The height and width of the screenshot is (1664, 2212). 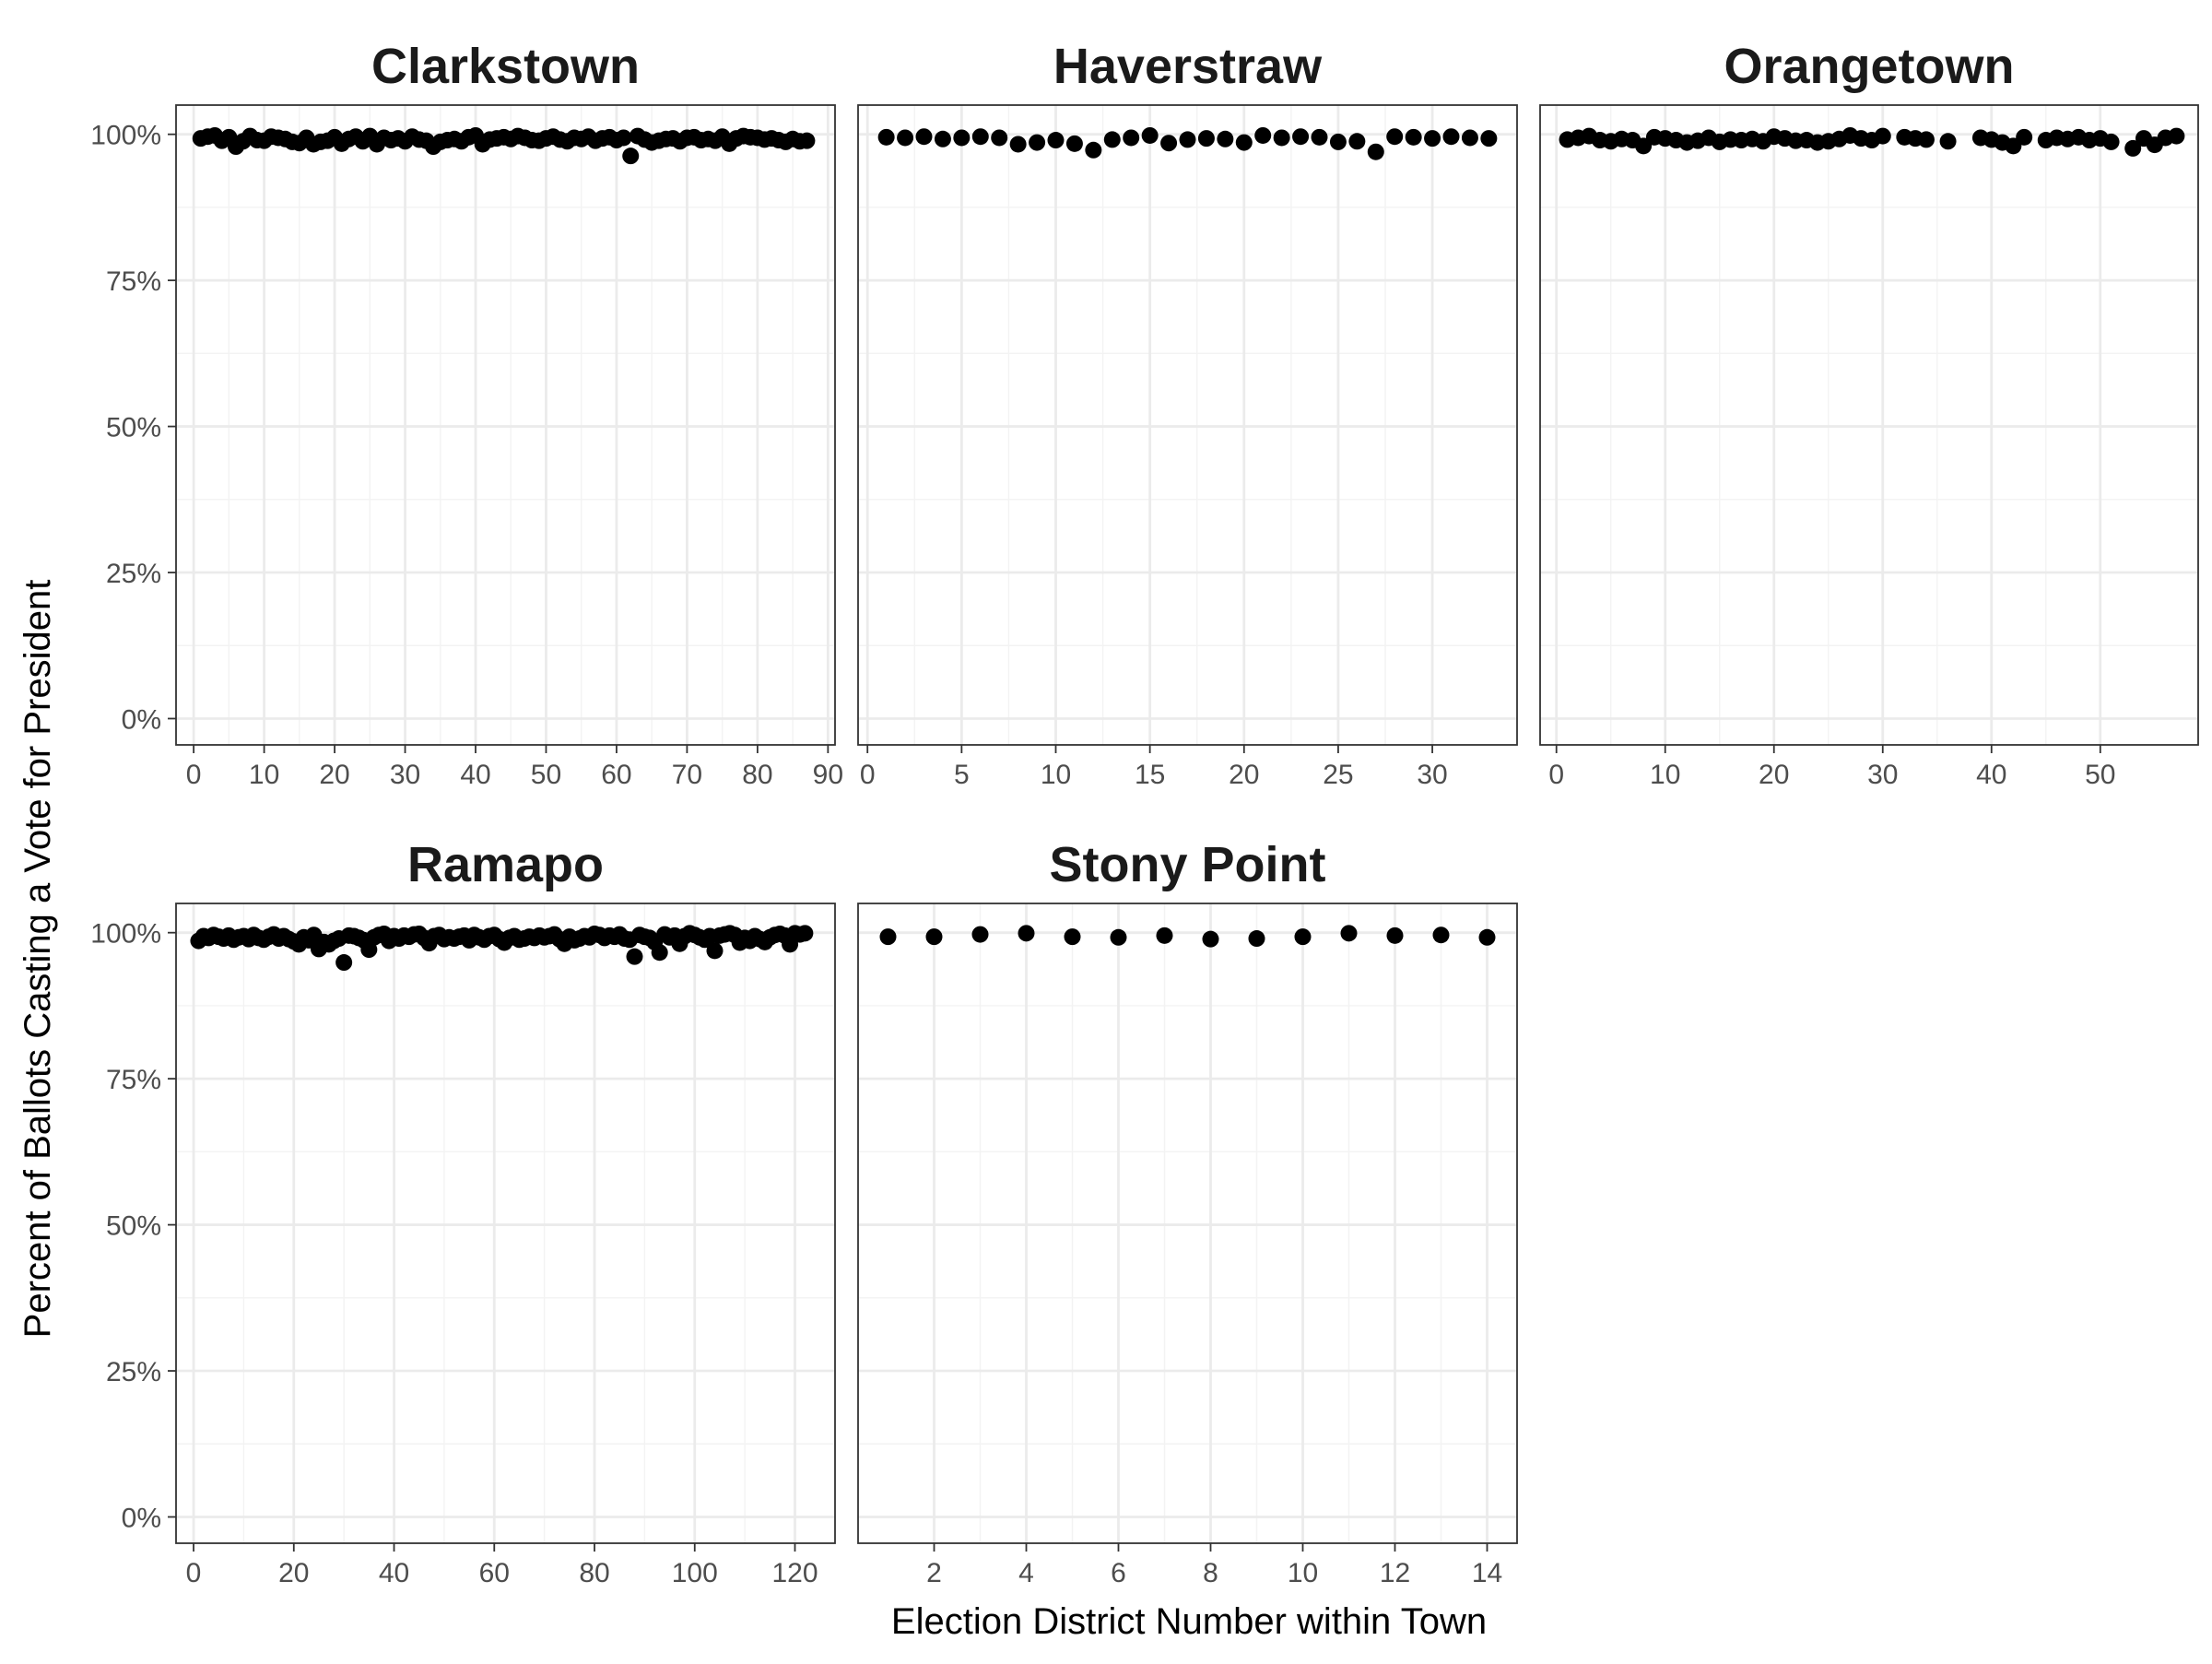 I want to click on x-tick-label: 12, so click(x=1395, y=1573).